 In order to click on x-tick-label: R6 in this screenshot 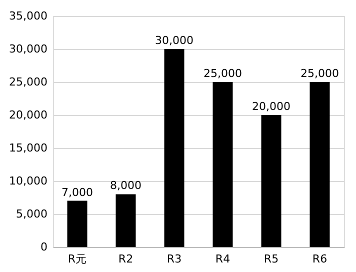, I will do `click(320, 259)`.